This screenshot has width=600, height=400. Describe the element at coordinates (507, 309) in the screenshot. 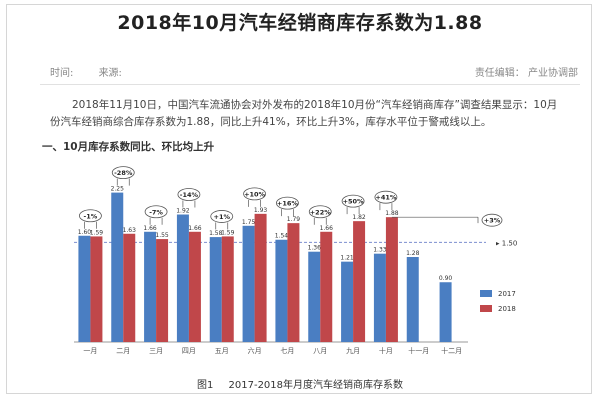

I see `legend-label-2018: 2018` at that location.